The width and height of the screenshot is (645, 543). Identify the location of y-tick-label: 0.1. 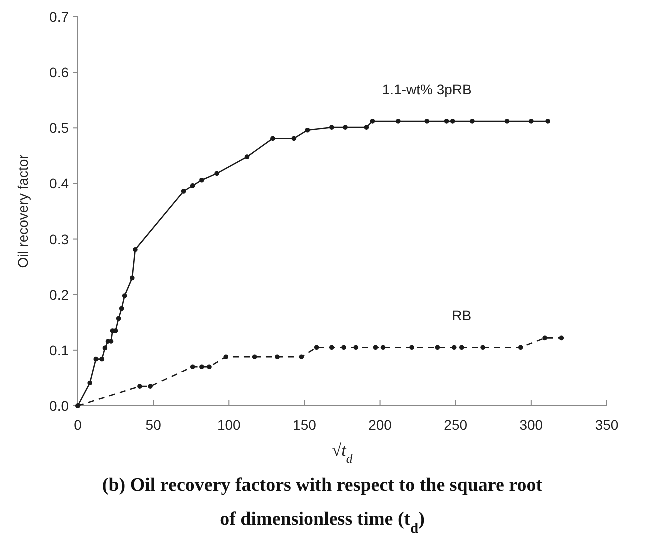
(60, 350).